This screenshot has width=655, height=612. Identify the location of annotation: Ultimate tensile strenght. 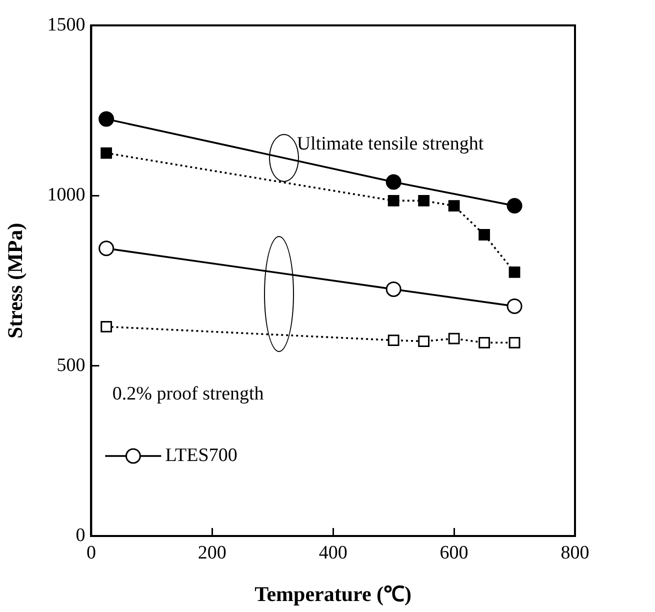
(390, 144).